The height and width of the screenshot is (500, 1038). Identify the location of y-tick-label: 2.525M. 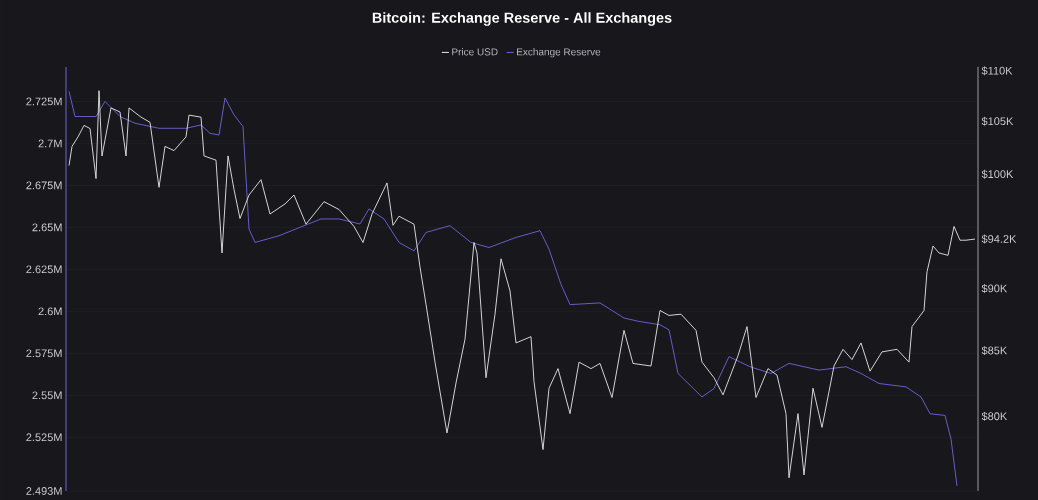
(44, 437).